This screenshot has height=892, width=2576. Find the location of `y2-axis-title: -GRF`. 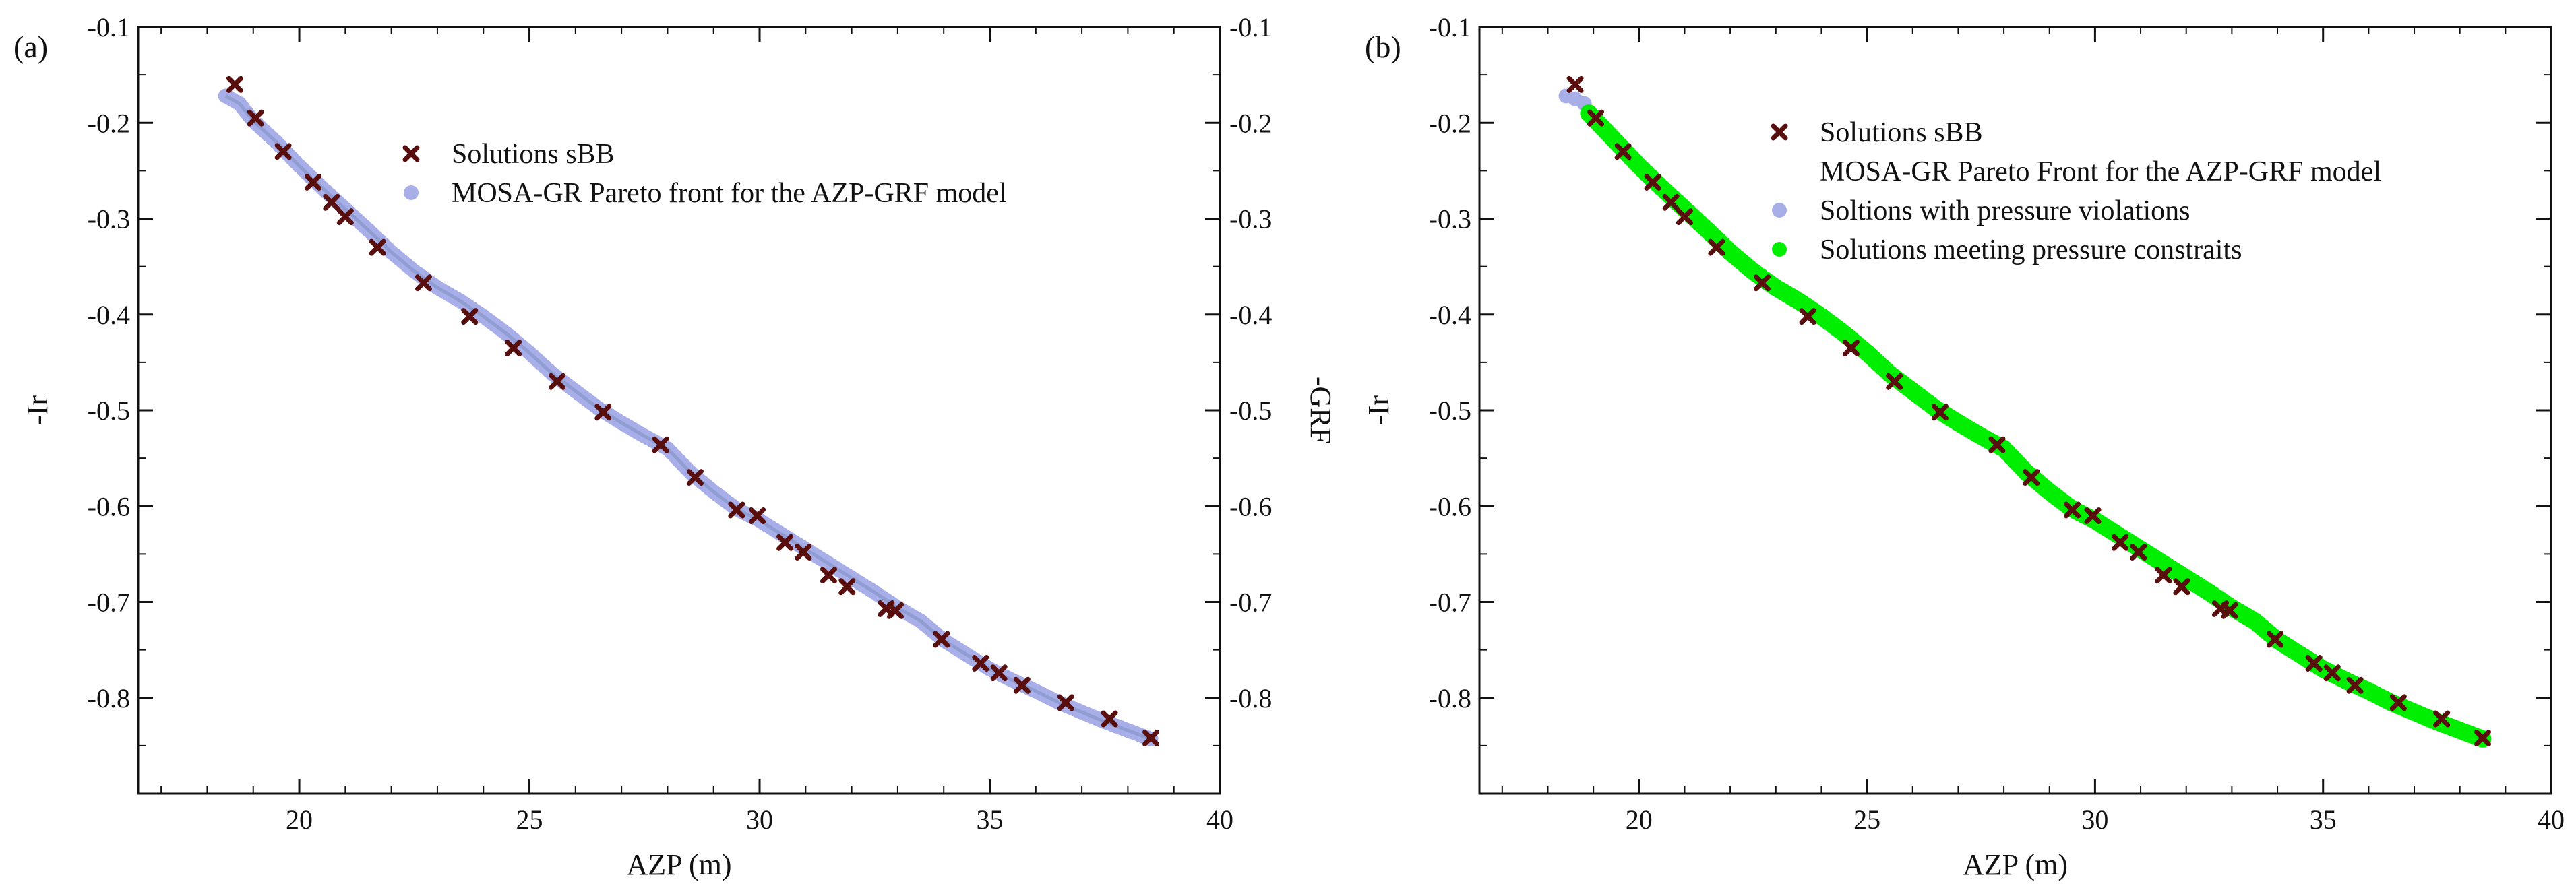

y2-axis-title: -GRF is located at coordinates (1321, 411).